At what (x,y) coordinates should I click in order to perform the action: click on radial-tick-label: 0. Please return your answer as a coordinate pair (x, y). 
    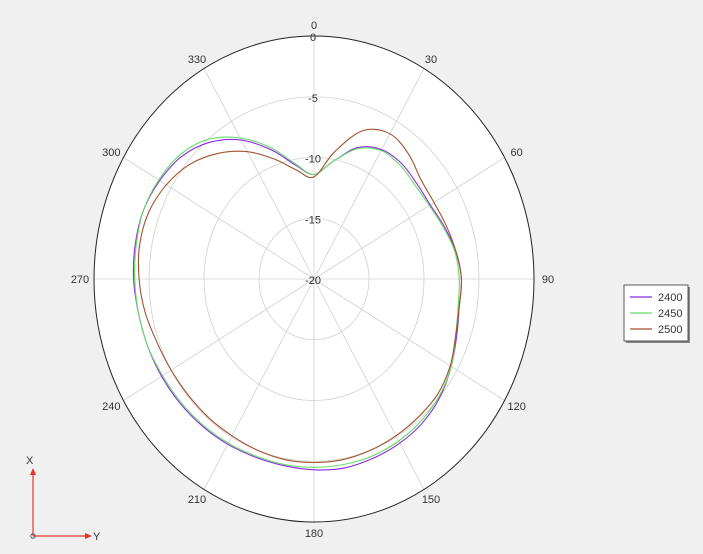
    Looking at the image, I should click on (313, 38).